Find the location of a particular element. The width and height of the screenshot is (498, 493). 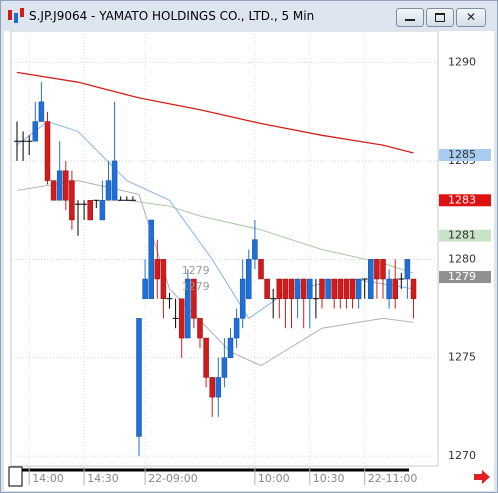

x-tick-label: 14:30 is located at coordinates (103, 478).